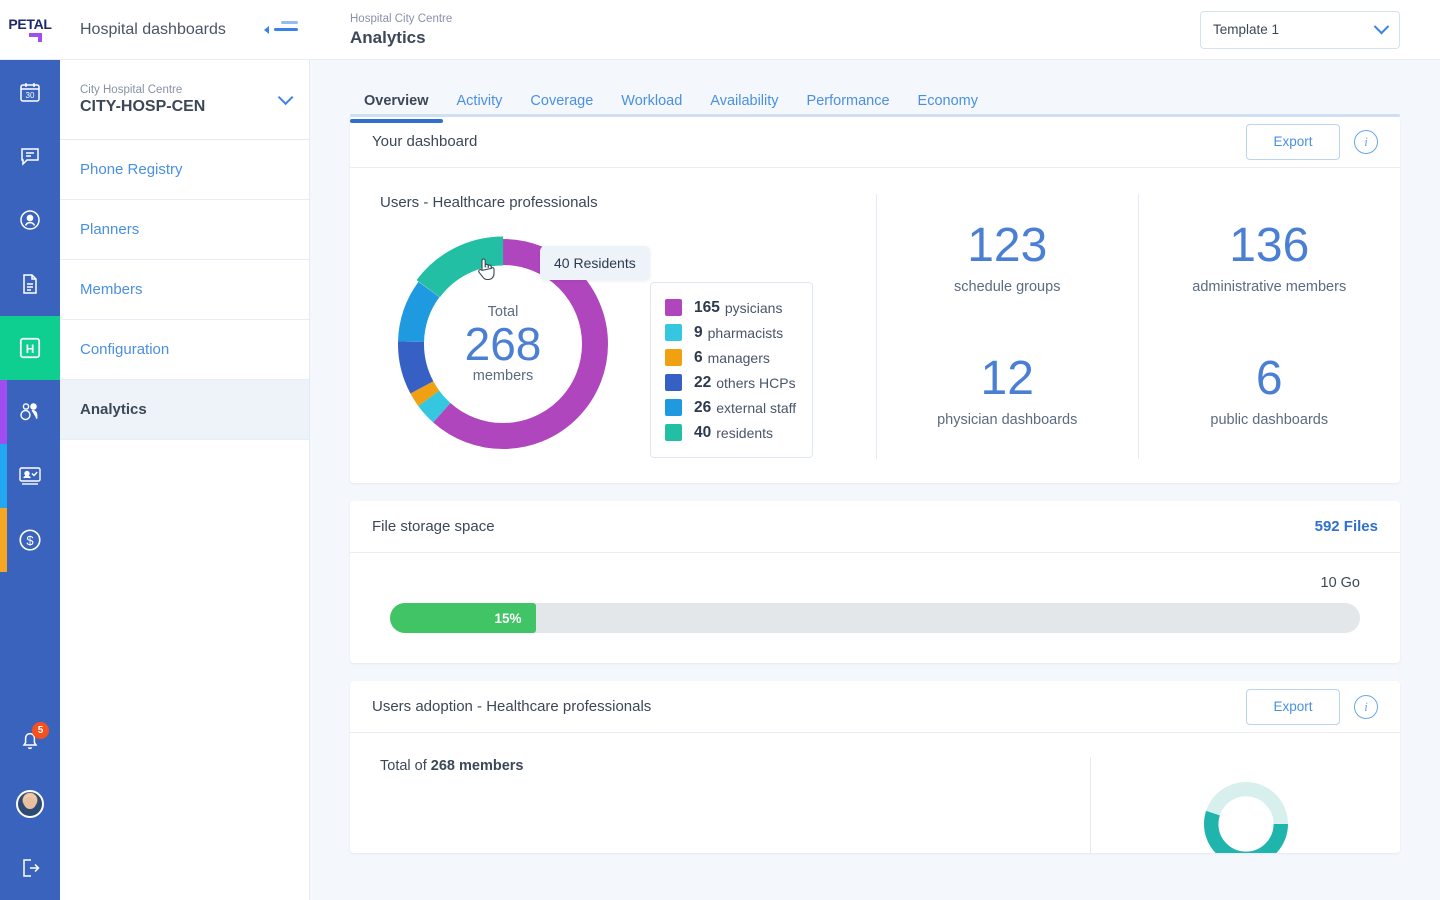 Image resolution: width=1440 pixels, height=900 pixels. What do you see at coordinates (1300, 29) in the screenshot?
I see `template-select: Template 1` at bounding box center [1300, 29].